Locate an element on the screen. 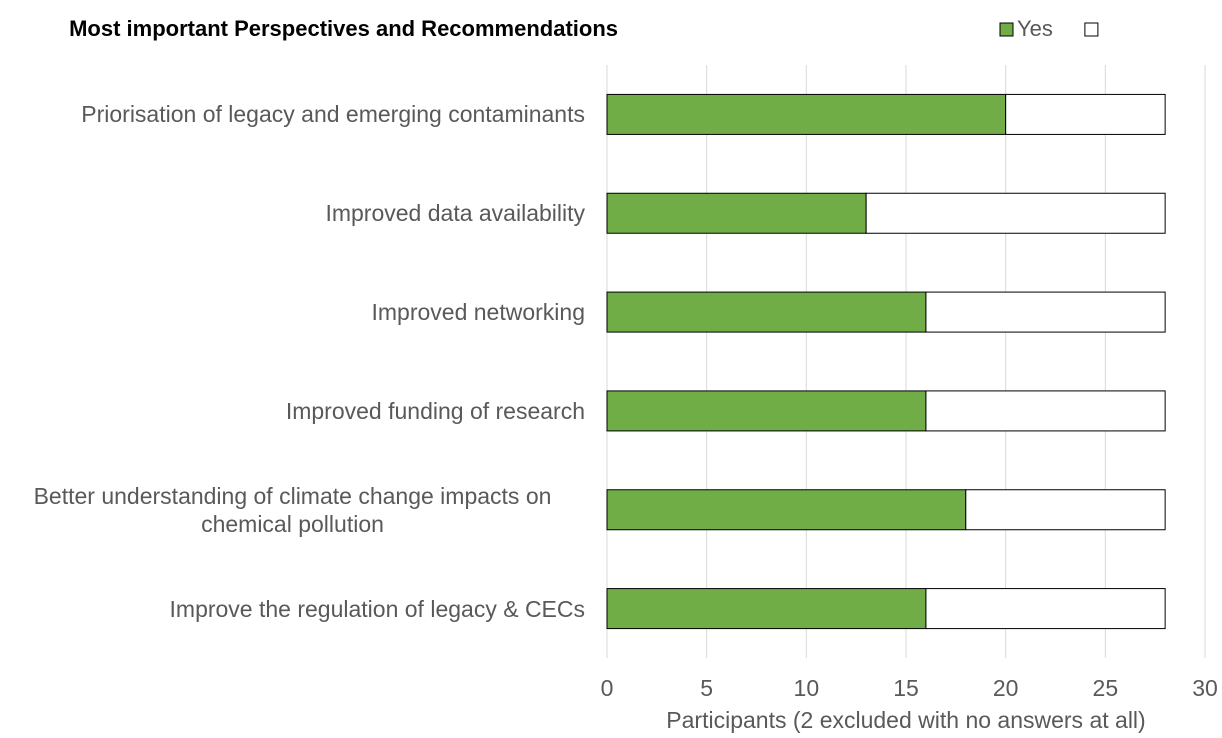 Image resolution: width=1222 pixels, height=738 pixels. y-tick-label: Improved networking is located at coordinates (478, 312).